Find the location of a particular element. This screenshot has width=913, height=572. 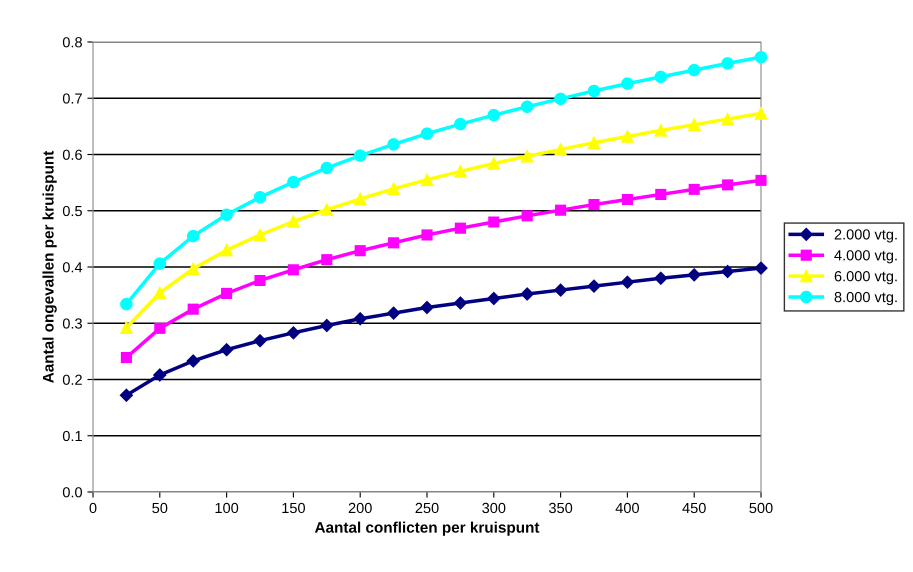

y-tick-label: 0.8 is located at coordinates (72, 42).